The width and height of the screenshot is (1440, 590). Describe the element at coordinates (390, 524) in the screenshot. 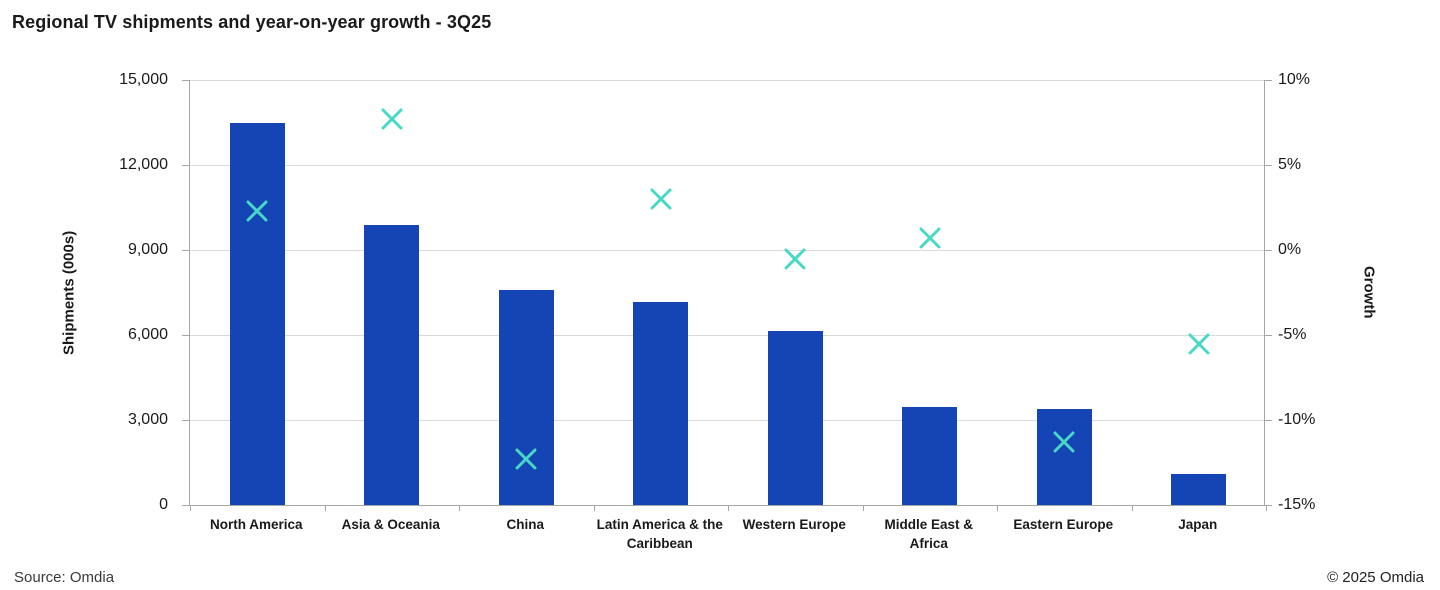

I see `category-label: Asia & Oceania` at that location.